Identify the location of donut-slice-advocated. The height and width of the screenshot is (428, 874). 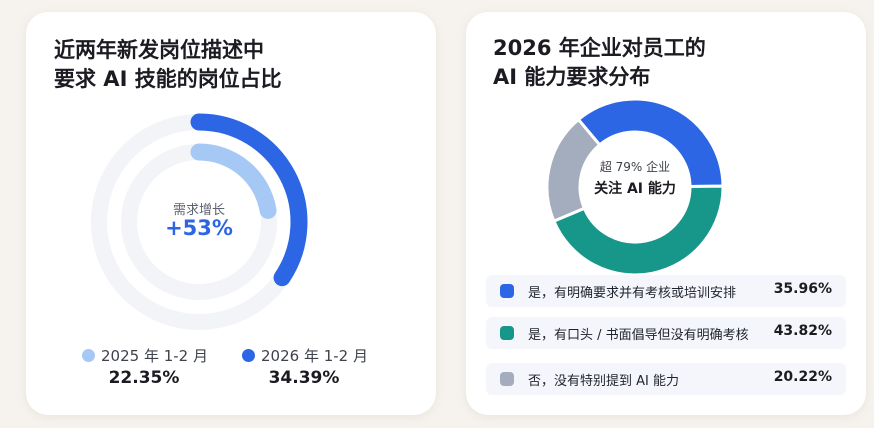
(638, 230).